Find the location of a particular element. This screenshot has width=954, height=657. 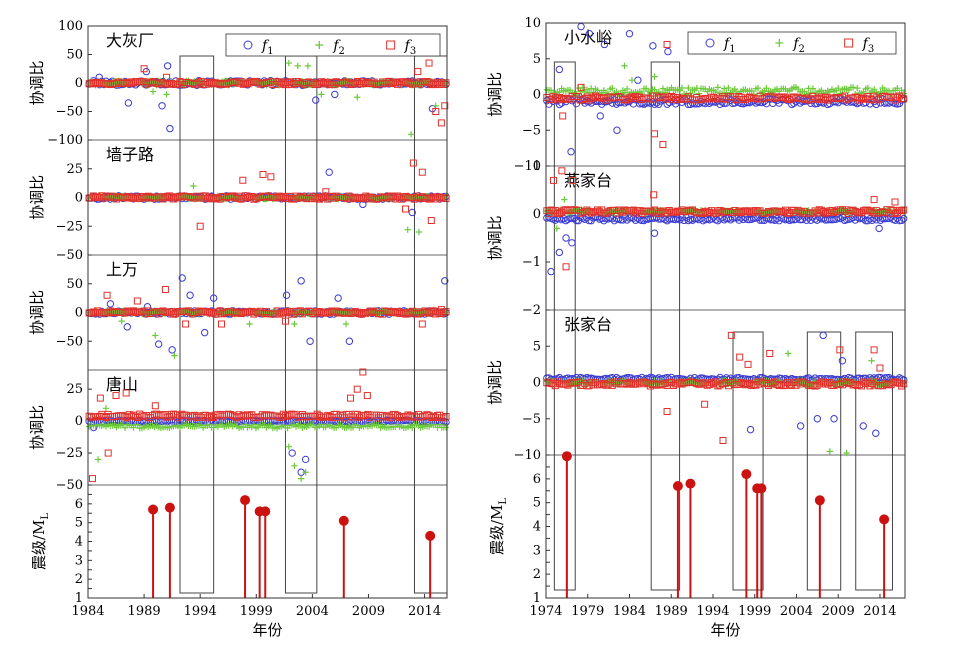

quake-panel: 1 2 3 4 5 6 震级/ML is located at coordinates (689, 528).